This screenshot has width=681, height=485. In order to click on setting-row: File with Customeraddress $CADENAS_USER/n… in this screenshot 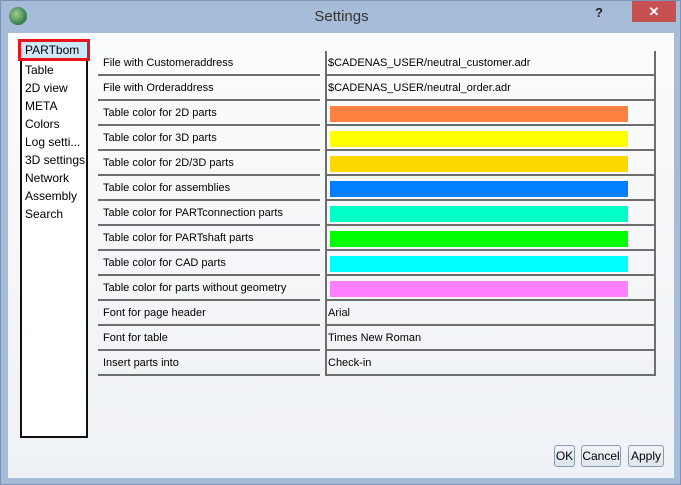, I will do `click(377, 63)`.